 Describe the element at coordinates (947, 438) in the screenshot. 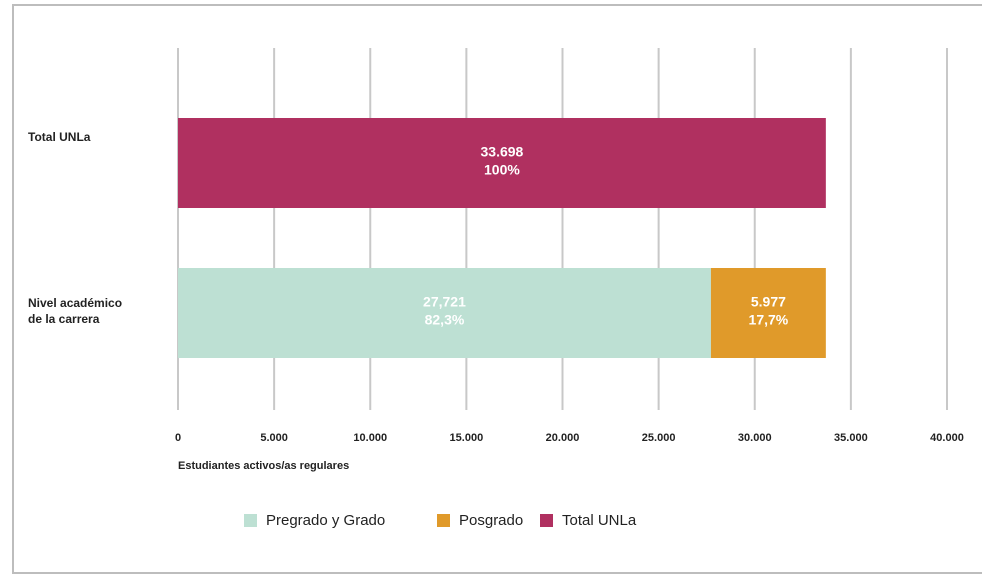

I see `x-tick-label: 40.000` at that location.